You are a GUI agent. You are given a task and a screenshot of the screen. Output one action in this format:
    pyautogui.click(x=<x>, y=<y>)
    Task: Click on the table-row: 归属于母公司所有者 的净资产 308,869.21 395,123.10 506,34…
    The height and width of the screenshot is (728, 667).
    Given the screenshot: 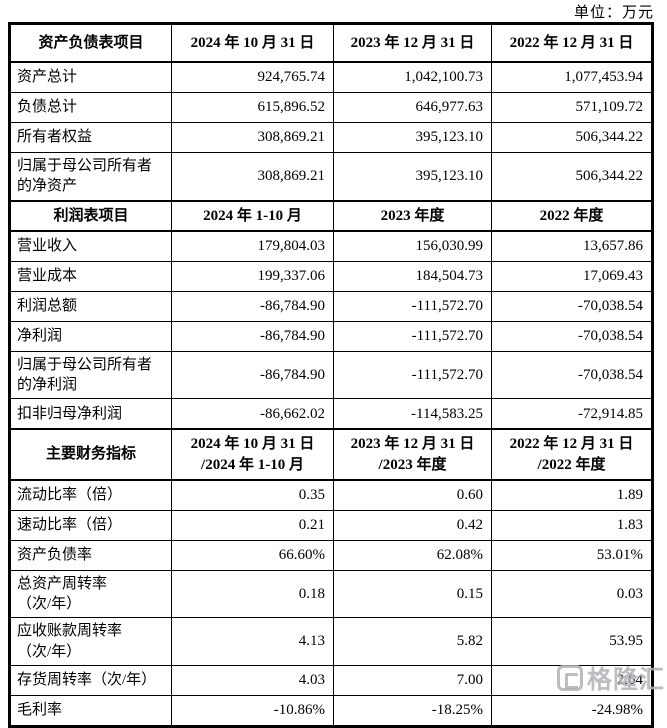 What is the action you would take?
    pyautogui.click(x=331, y=176)
    